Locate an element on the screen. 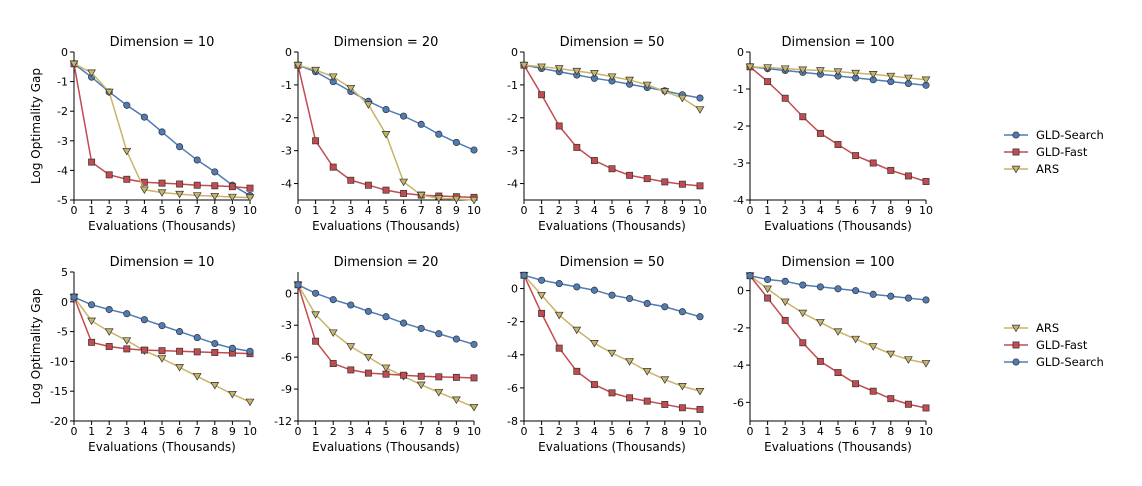 This screenshot has height=486, width=1142. y-tick-label: -10 is located at coordinates (59, 361).